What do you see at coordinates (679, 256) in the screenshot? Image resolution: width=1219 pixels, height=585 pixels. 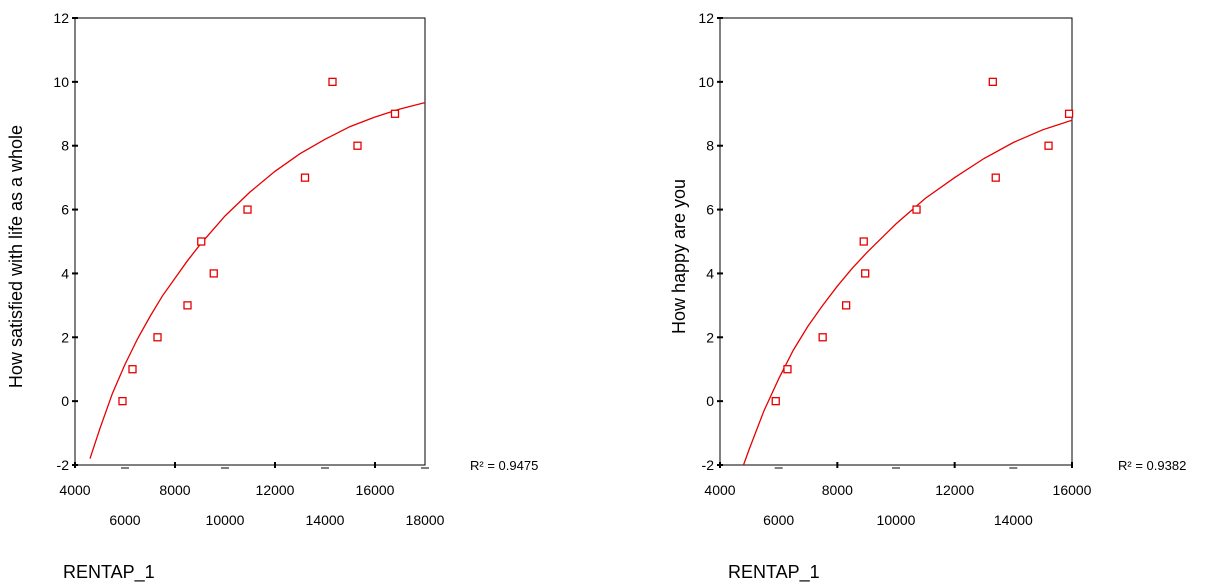 I see `y-axis-title: How happy are you` at bounding box center [679, 256].